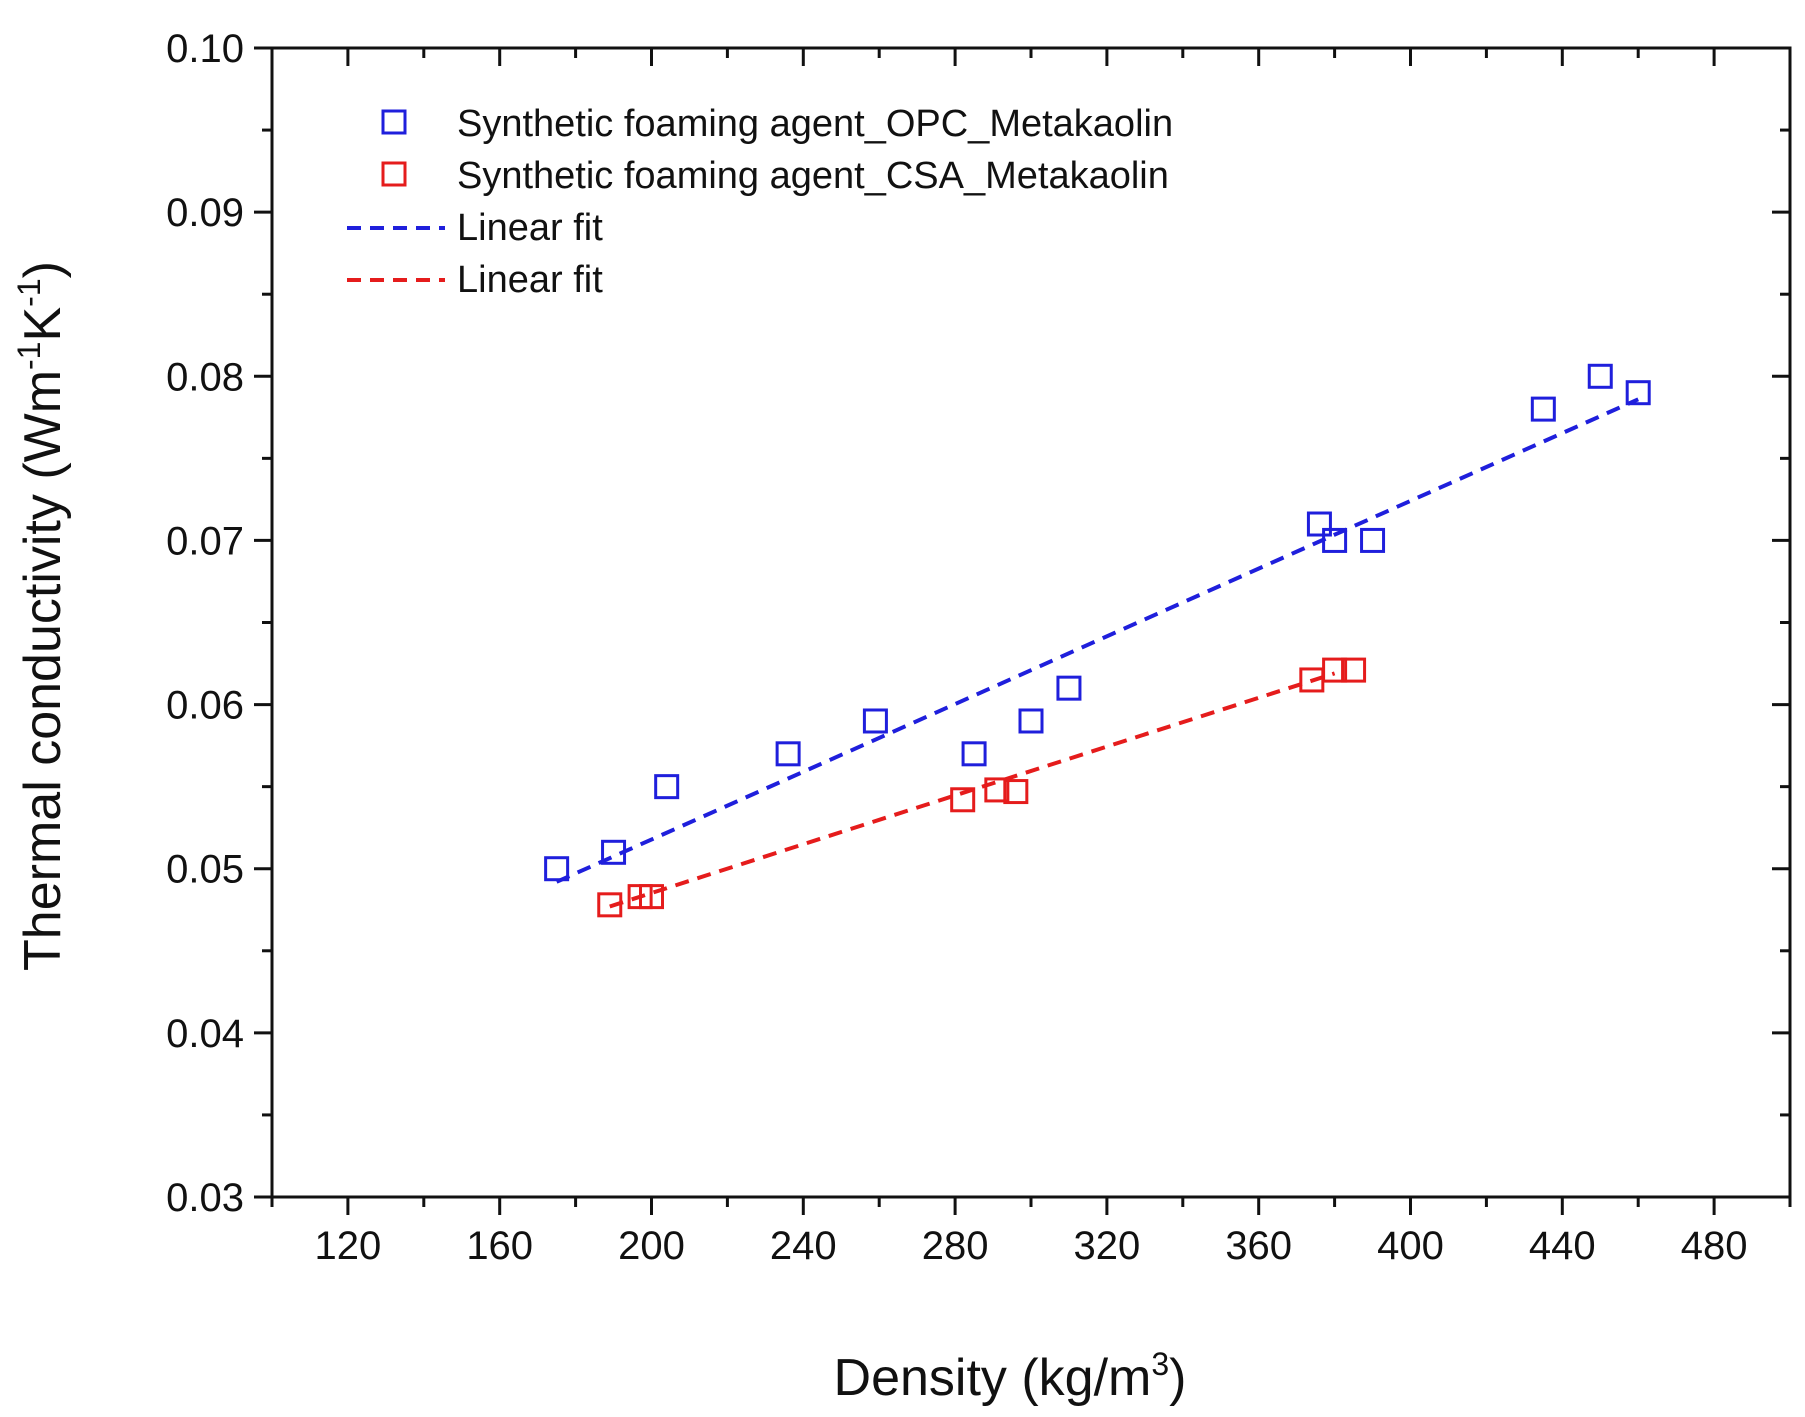 This screenshot has height=1417, width=1805. I want to click on x-tick-label: 360, so click(1258, 1246).